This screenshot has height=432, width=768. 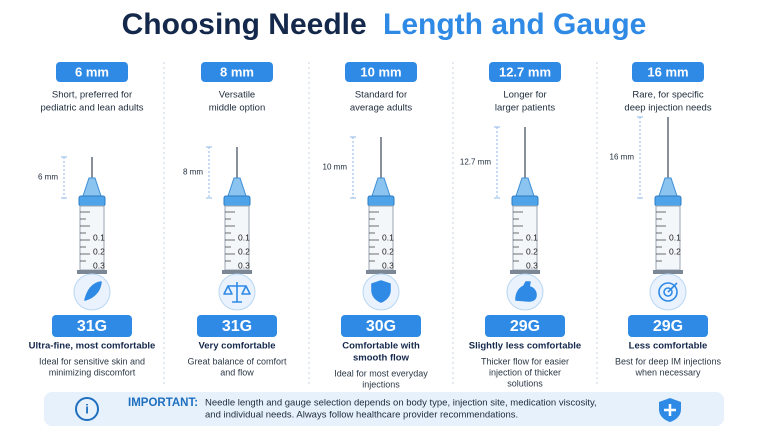 I want to click on detail: Great balance of comfort, so click(x=237, y=361).